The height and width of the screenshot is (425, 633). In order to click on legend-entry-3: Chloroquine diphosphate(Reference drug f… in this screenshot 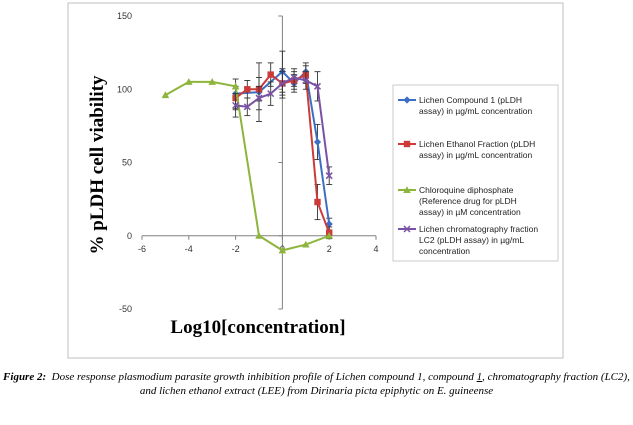, I will do `click(459, 201)`.